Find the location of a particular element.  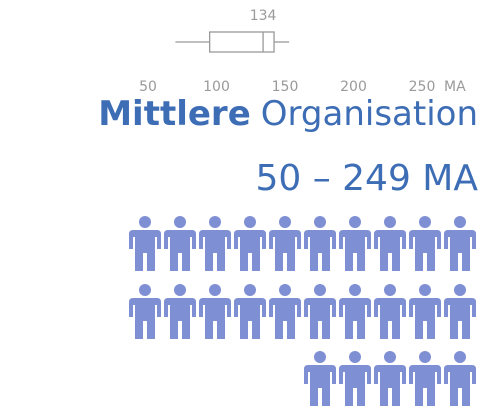

heading: Mittlere Organisation is located at coordinates (288, 114).